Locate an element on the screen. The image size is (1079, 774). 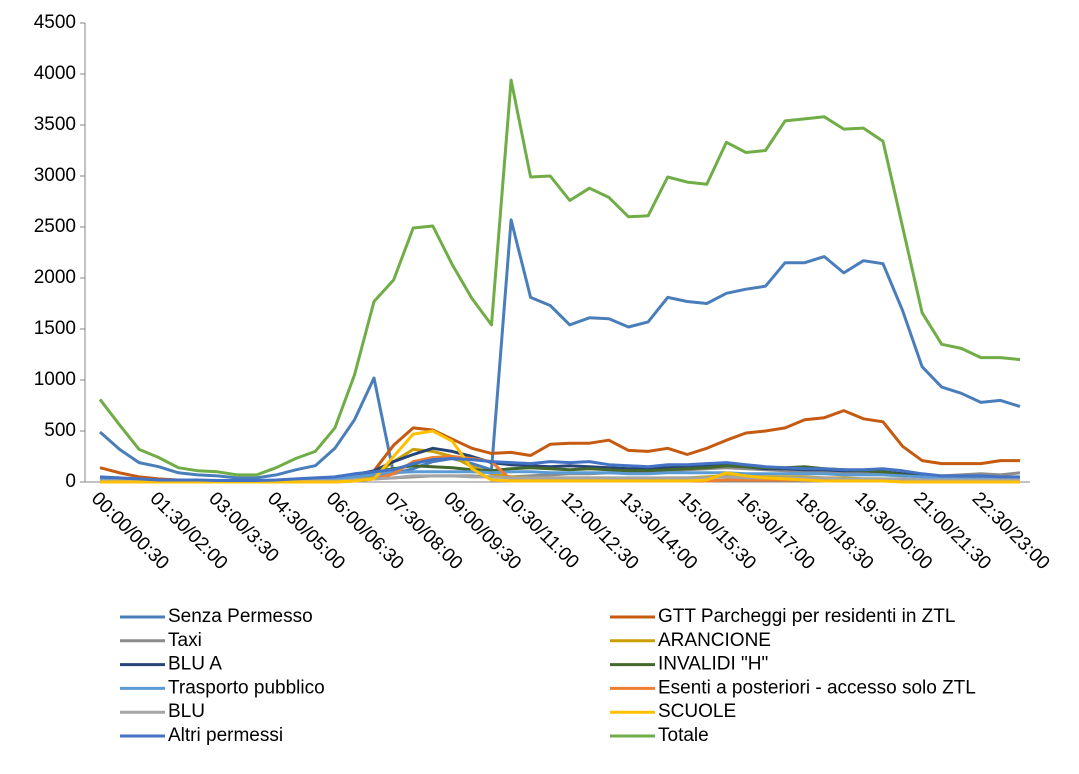
y-tick-label: 1000 is located at coordinates (55, 379).